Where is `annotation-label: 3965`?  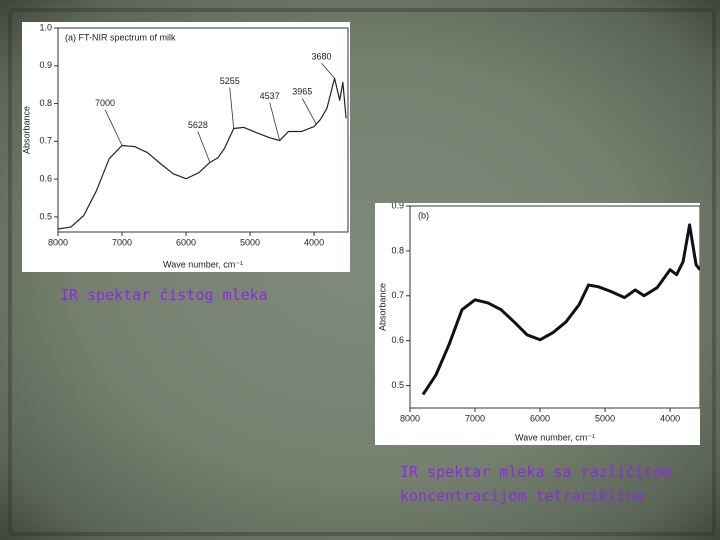 annotation-label: 3965 is located at coordinates (302, 92).